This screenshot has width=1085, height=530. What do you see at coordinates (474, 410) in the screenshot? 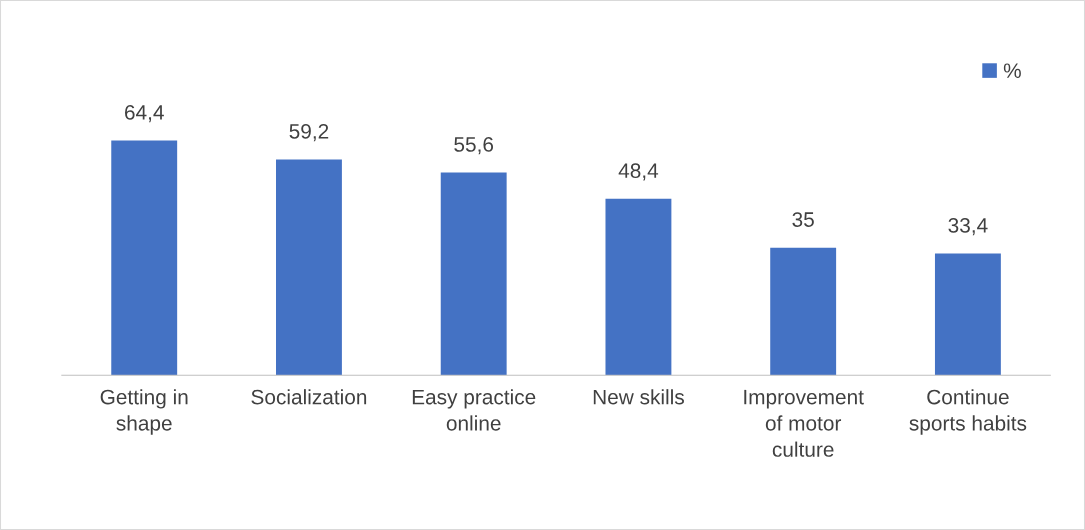
I see `x-tick-label: Easy practice online` at bounding box center [474, 410].